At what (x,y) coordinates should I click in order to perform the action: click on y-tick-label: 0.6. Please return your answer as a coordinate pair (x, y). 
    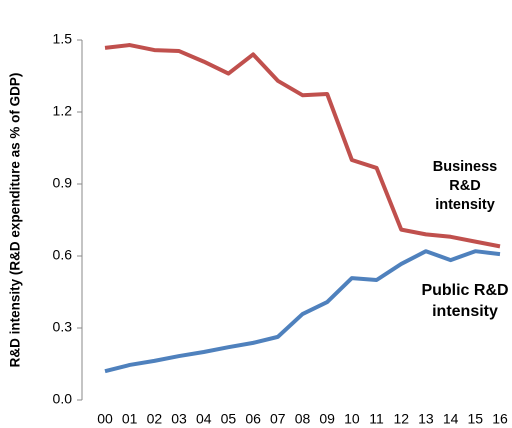
    Looking at the image, I should click on (63, 255).